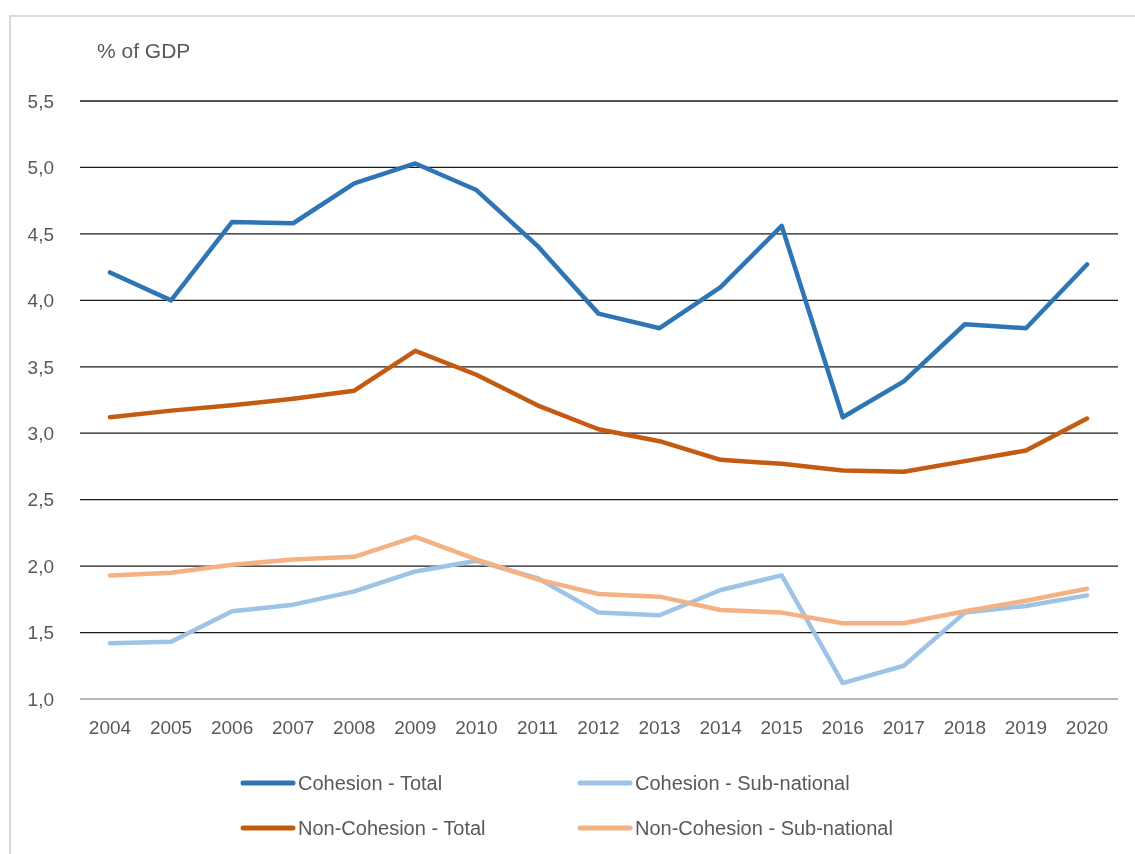 The width and height of the screenshot is (1135, 854). What do you see at coordinates (354, 728) in the screenshot?
I see `x-tick-label: 2008` at bounding box center [354, 728].